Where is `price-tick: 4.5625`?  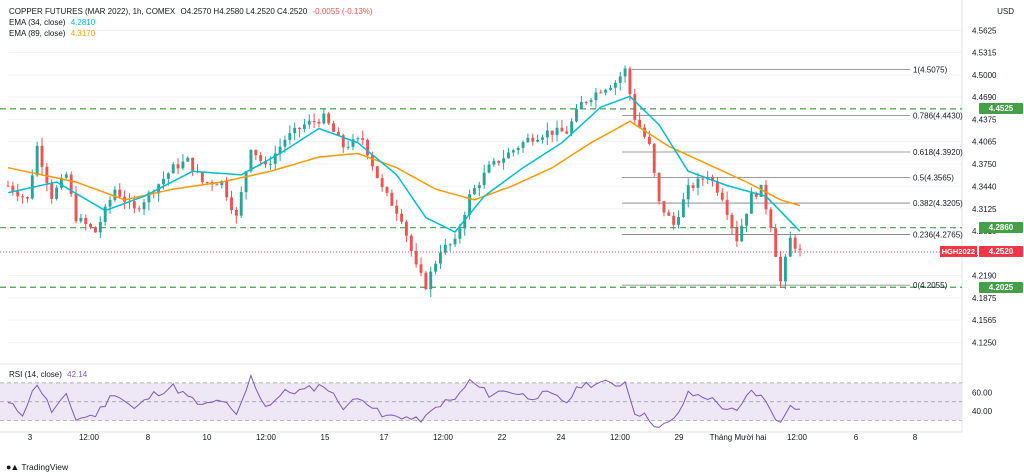
price-tick: 4.5625 is located at coordinates (984, 30).